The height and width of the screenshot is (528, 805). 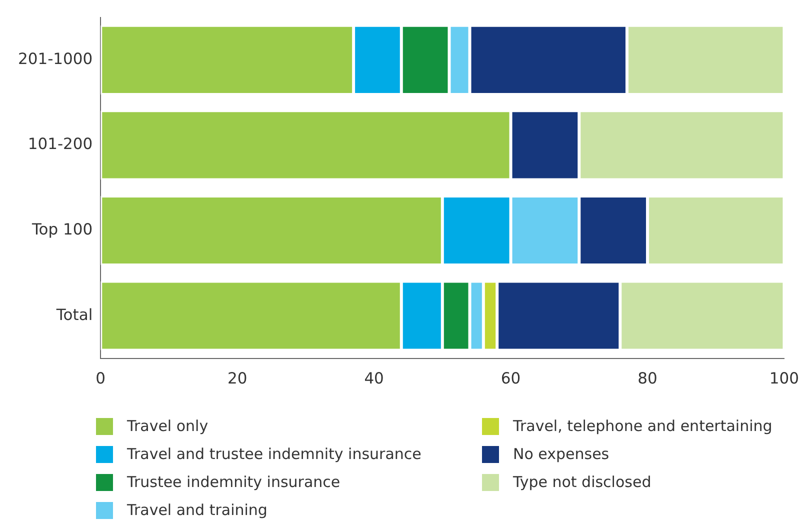 I want to click on y-tick-label: 201-1000, so click(x=55, y=59).